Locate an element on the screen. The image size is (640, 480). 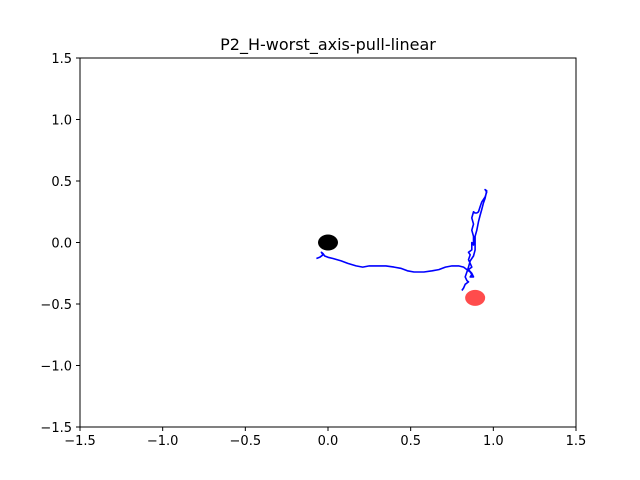
x-tick-label: 0.5 is located at coordinates (410, 441).